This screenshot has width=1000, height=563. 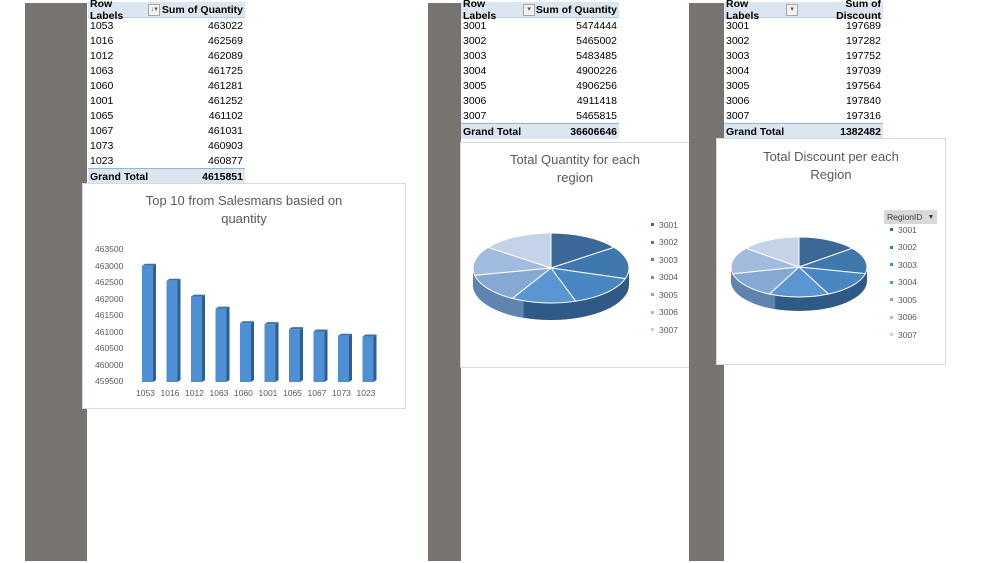 I want to click on table-row: 3006 197840, so click(x=803, y=100).